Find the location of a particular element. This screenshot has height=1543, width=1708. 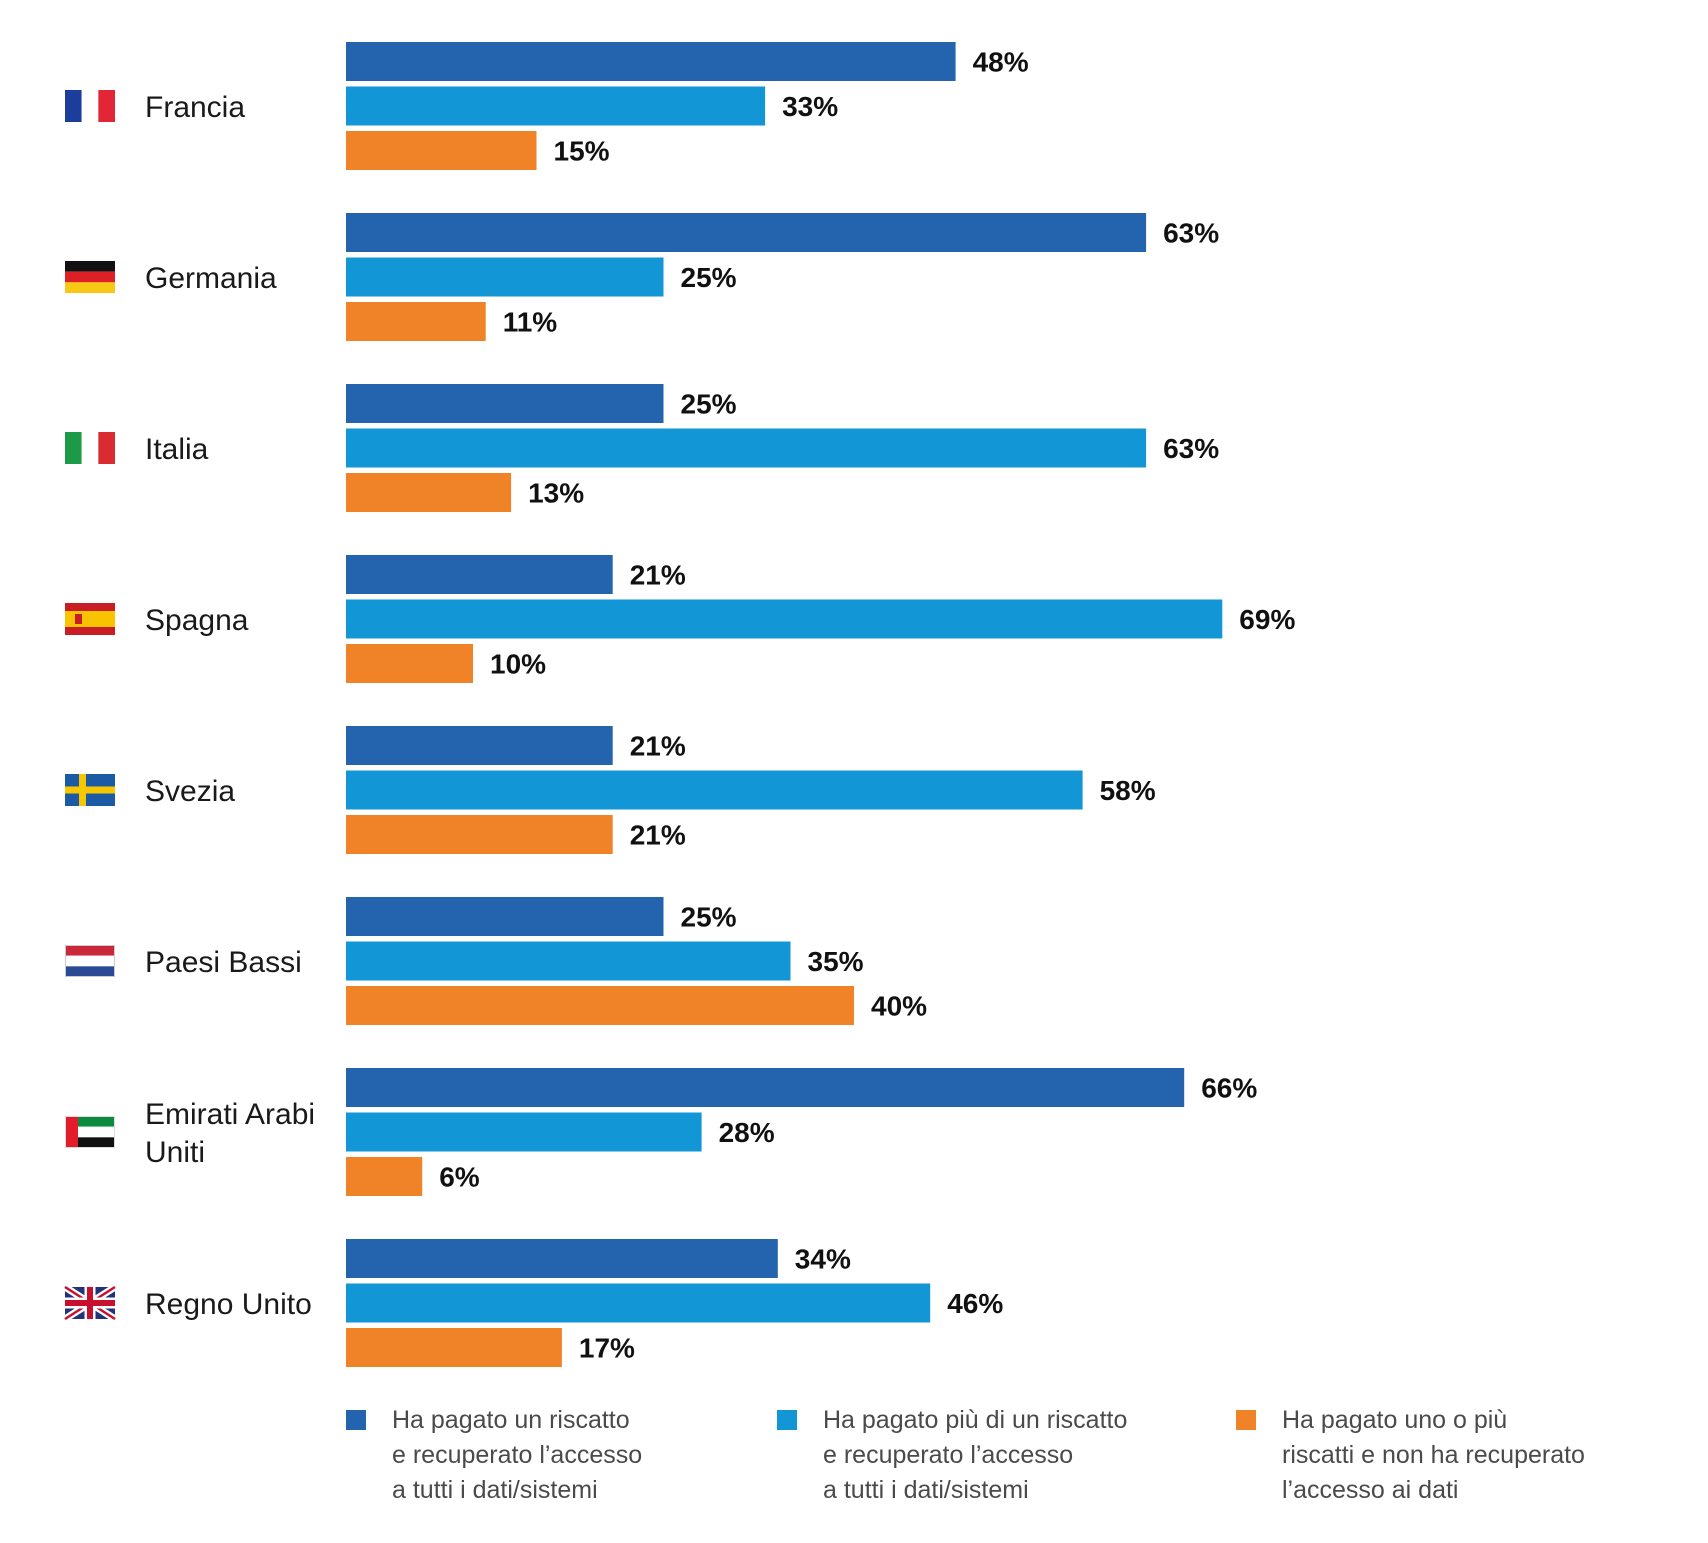

sweden-flag-icon is located at coordinates (90, 790).